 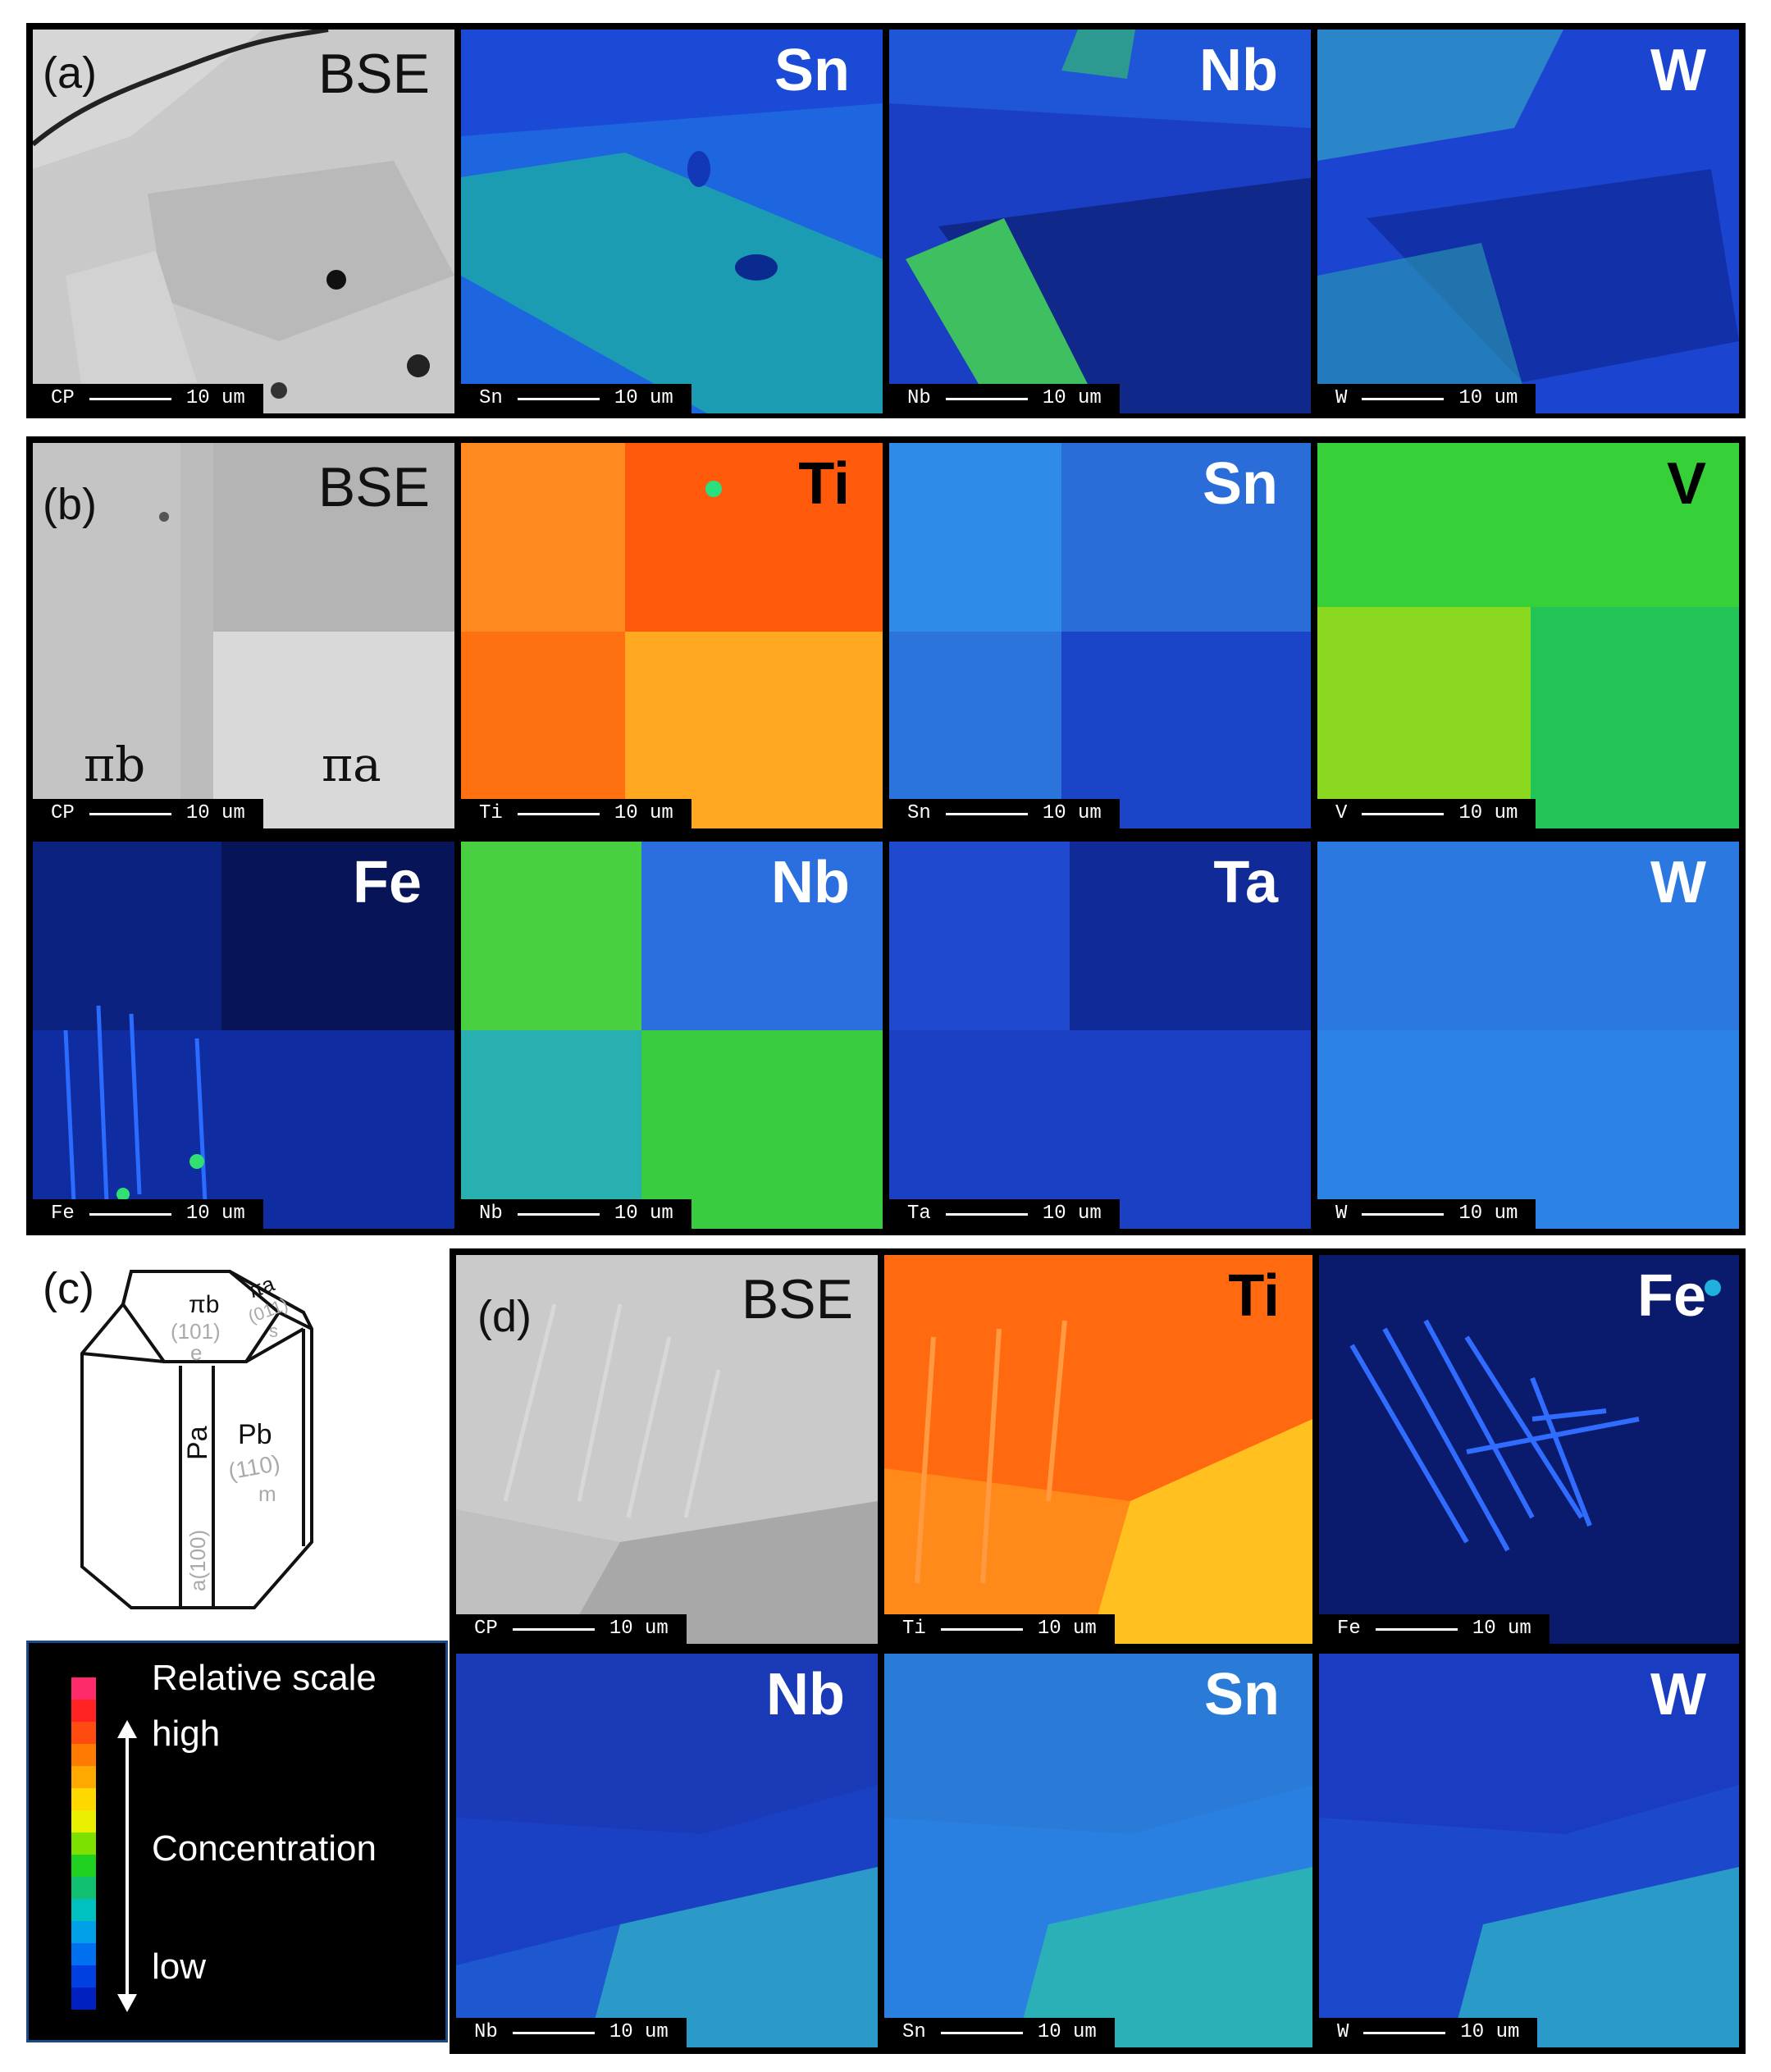 What do you see at coordinates (204, 1305) in the screenshot?
I see `face-pi-b: πb` at bounding box center [204, 1305].